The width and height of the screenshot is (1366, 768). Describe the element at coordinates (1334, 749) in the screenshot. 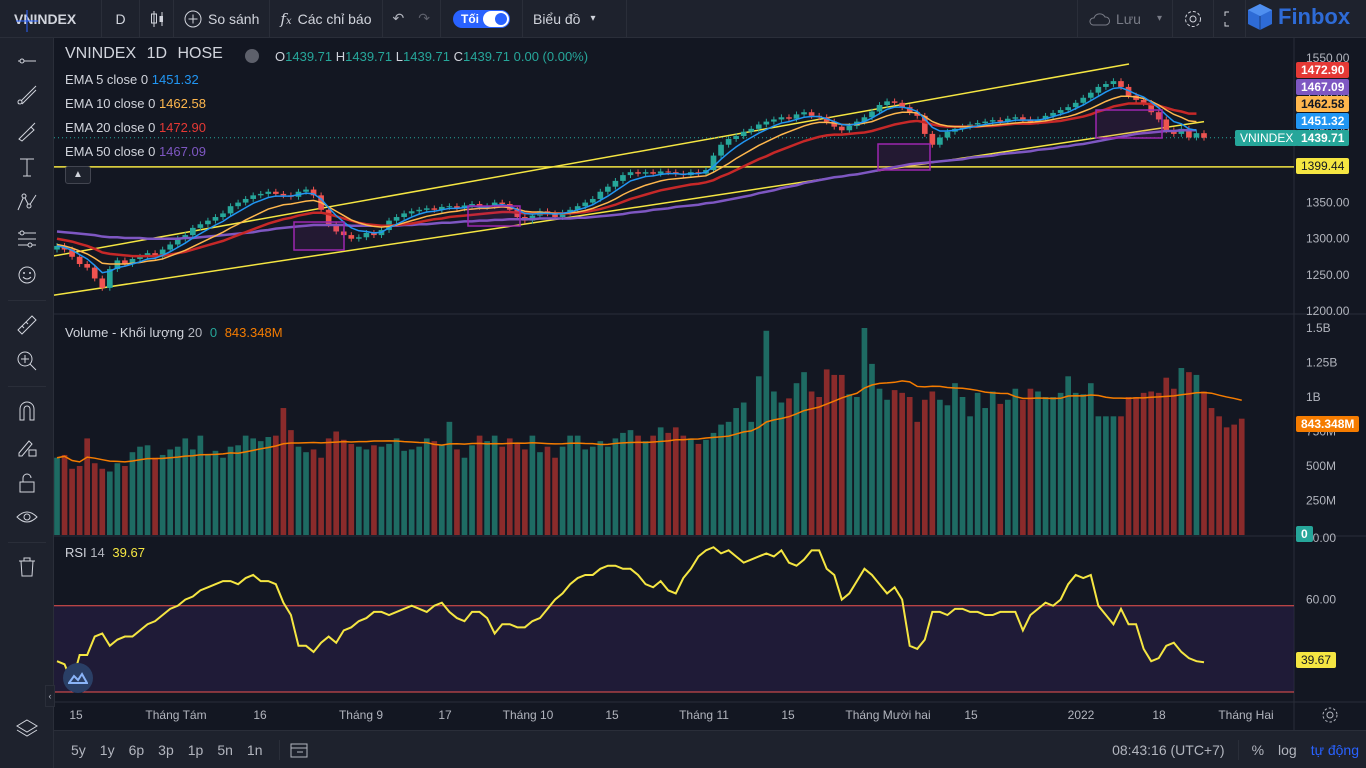

I see `auto-toggle: tự động` at that location.